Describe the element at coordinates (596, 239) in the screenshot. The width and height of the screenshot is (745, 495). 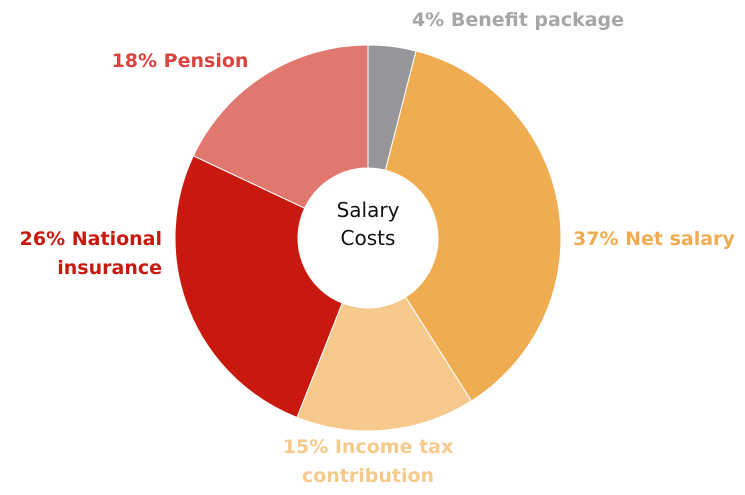
I see `value-label: 37%` at that location.